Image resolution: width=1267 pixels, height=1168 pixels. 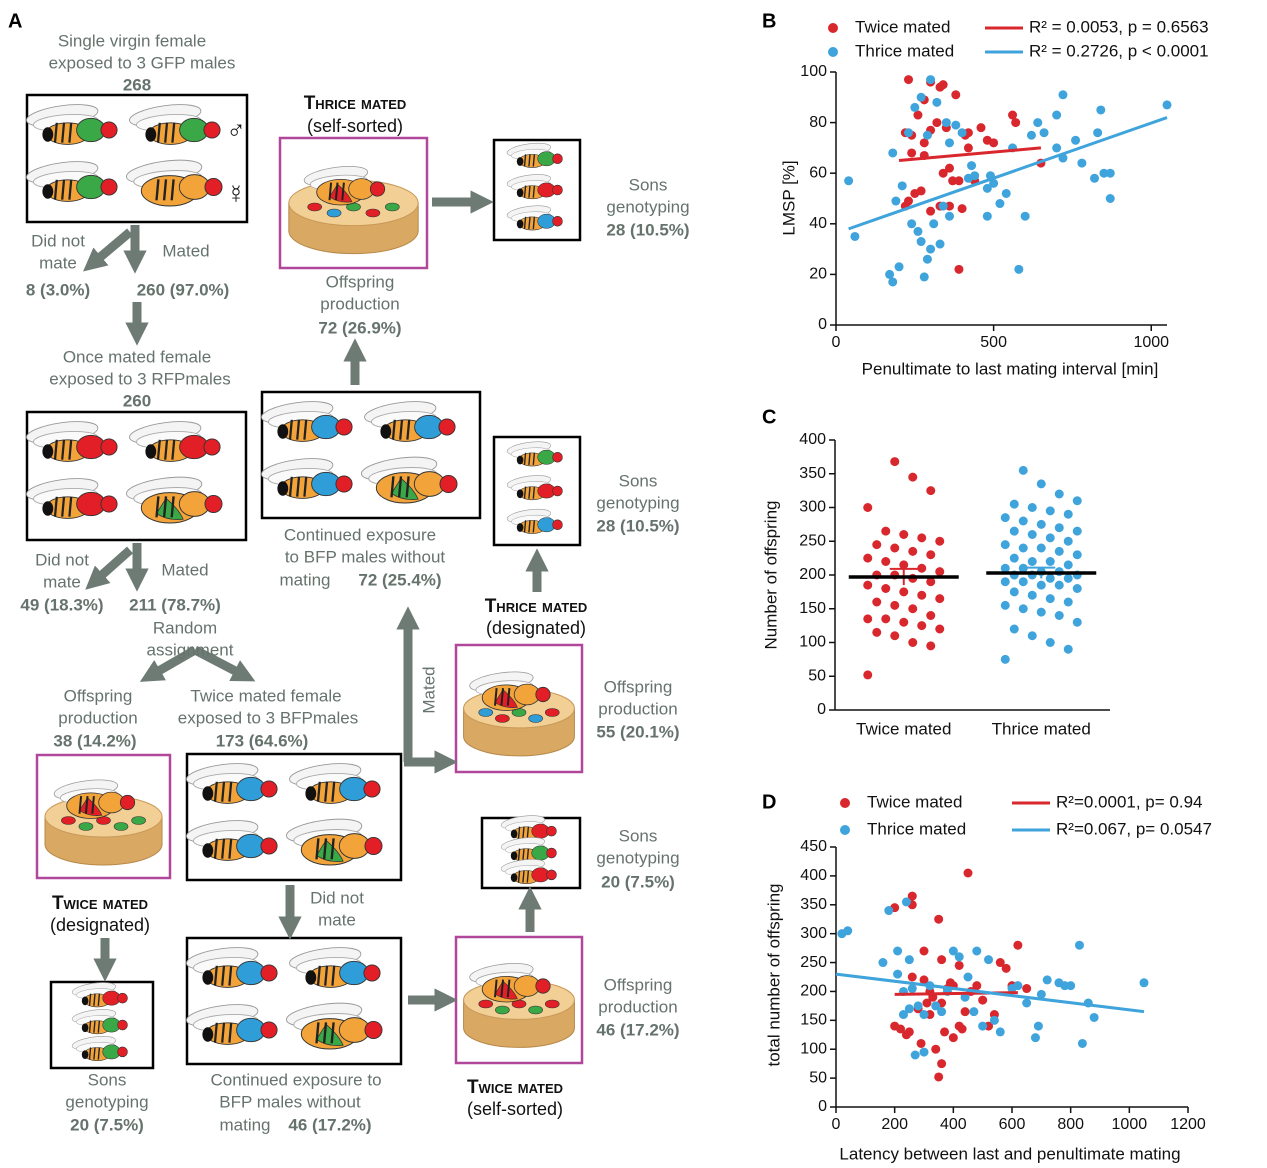 What do you see at coordinates (190, 649) in the screenshot?
I see `diagram-text: assignment` at bounding box center [190, 649].